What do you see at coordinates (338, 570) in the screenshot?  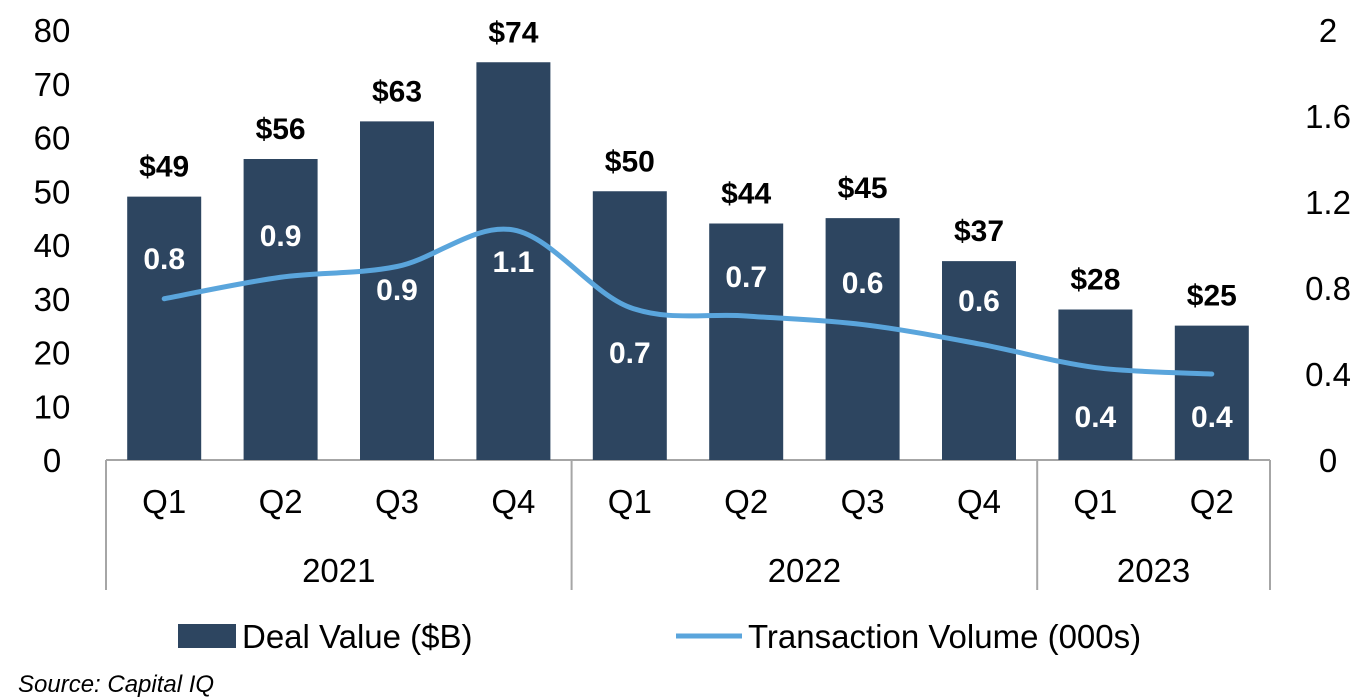 I see `group-label: 2021` at bounding box center [338, 570].